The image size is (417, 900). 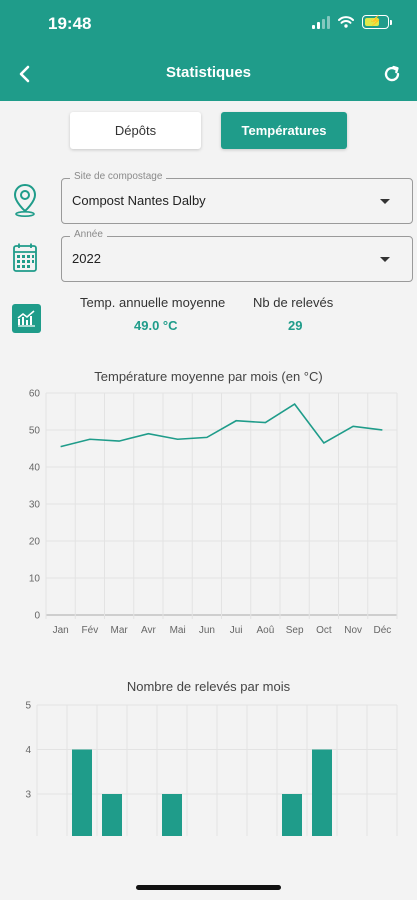 What do you see at coordinates (139, 200) in the screenshot?
I see `site-select-value: Compost Nantes Dalby` at bounding box center [139, 200].